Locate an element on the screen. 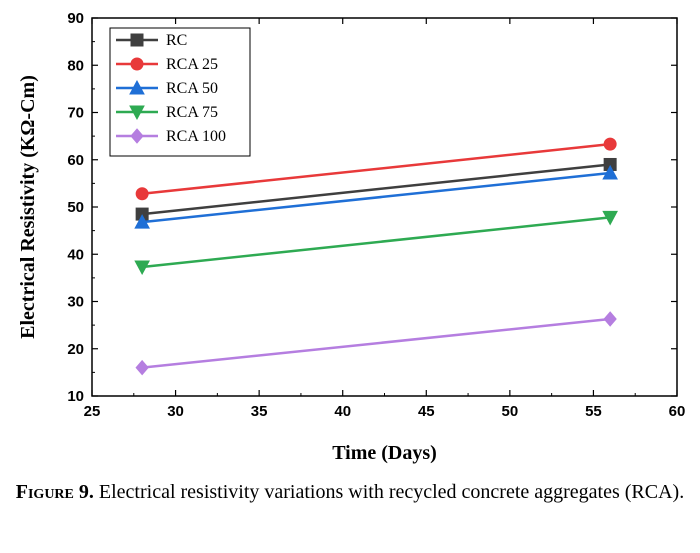 This screenshot has height=553, width=700. y-tick-label: 50 is located at coordinates (75, 207).